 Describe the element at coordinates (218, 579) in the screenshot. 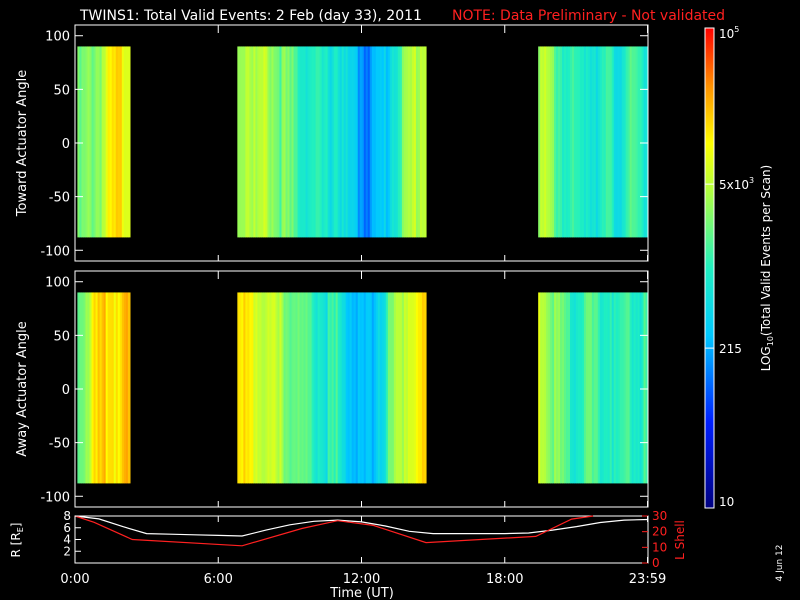

I see `x-tick-label: 6:00` at that location.